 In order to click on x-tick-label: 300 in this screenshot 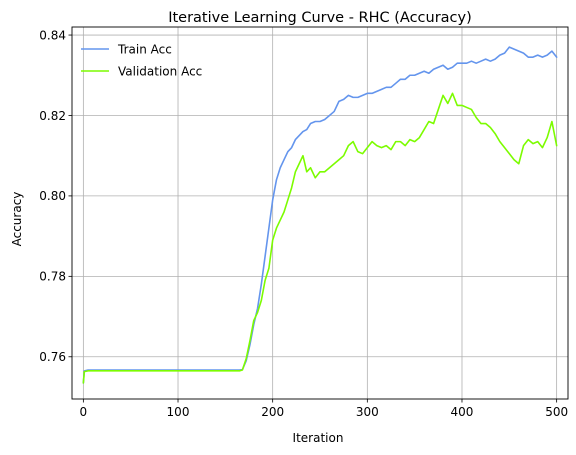, I will do `click(367, 412)`.